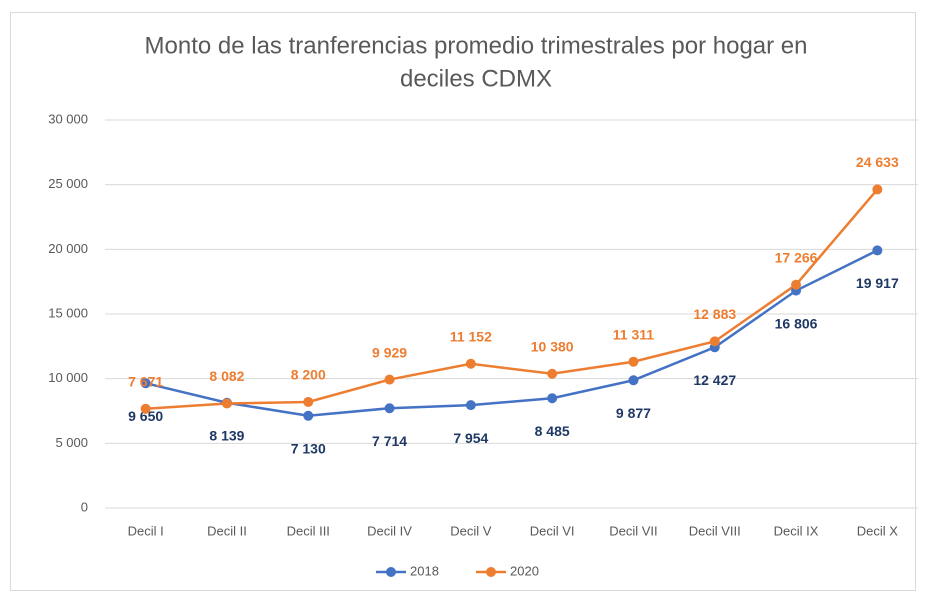 The image size is (925, 593). What do you see at coordinates (552, 431) in the screenshot?
I see `data-label: 8 485` at bounding box center [552, 431].